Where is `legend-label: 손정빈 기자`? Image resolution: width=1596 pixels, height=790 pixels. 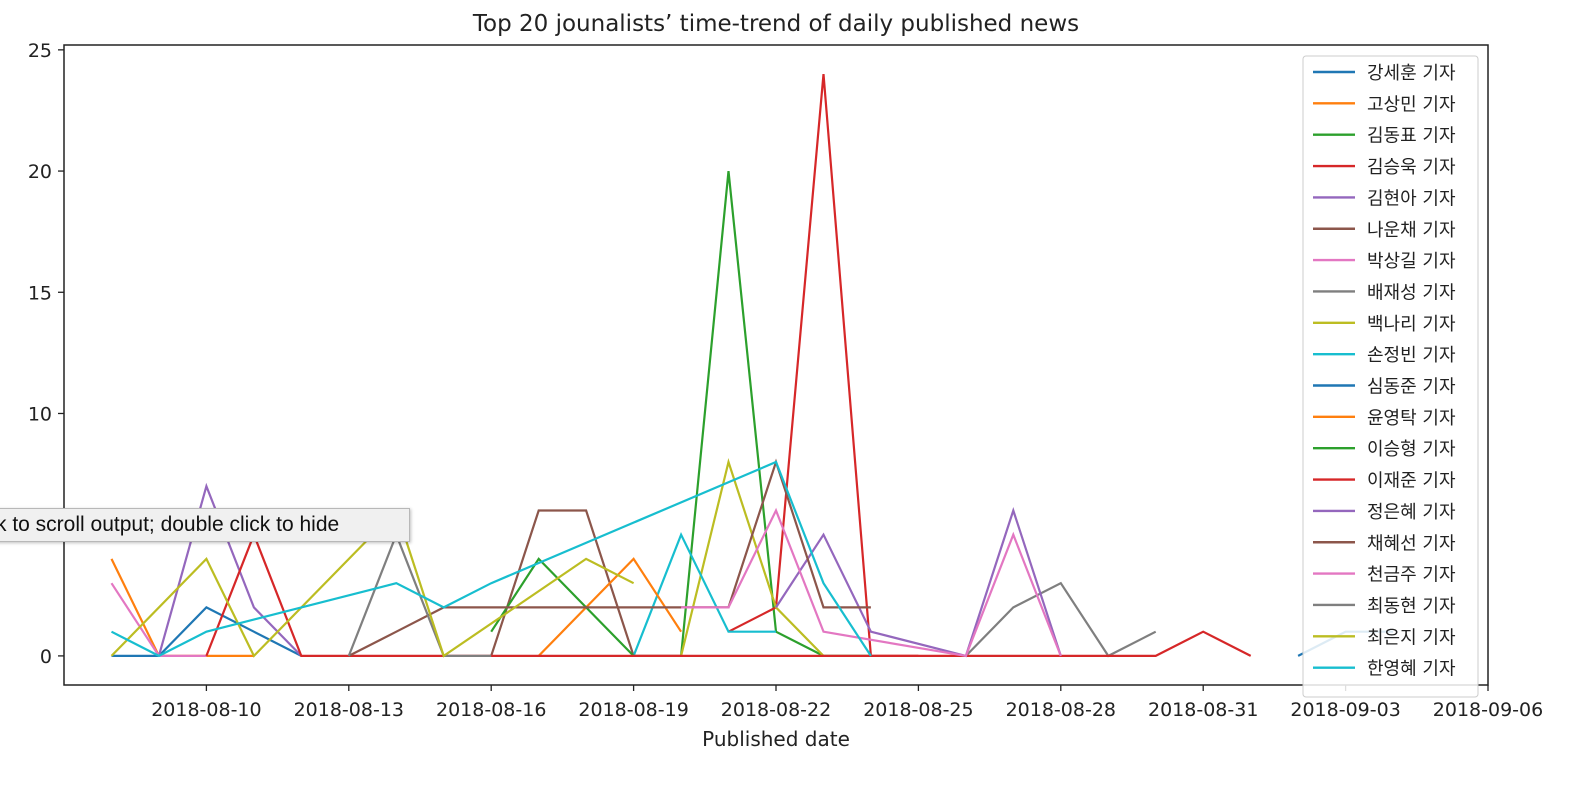
legend-label: 손정빈 기자 is located at coordinates (1411, 355).